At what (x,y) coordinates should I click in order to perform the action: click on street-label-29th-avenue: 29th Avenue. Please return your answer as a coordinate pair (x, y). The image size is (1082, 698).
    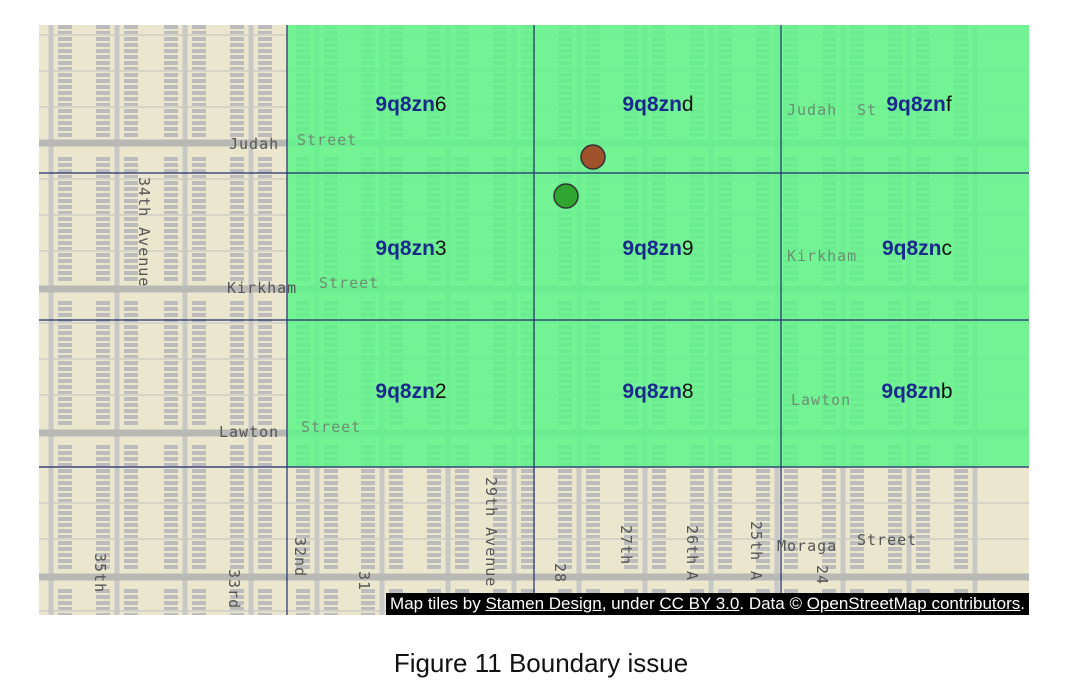
    Looking at the image, I should click on (491, 532).